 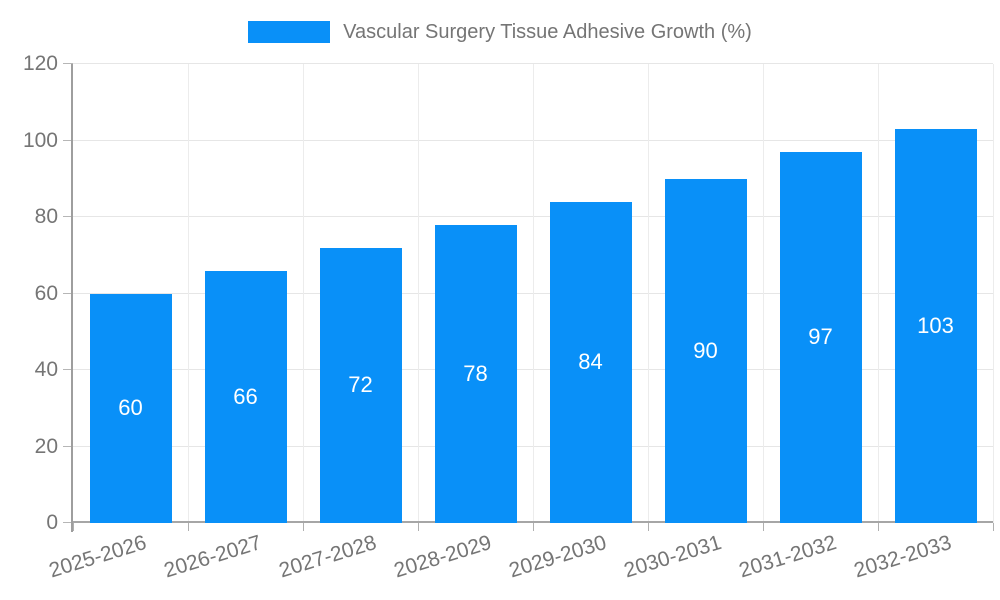 I want to click on bar-value-label: 97, so click(x=820, y=337).